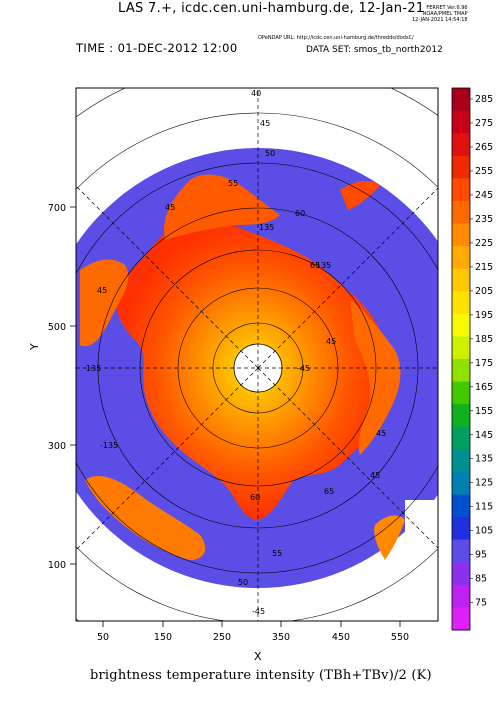 This screenshot has height=713, width=503. Describe the element at coordinates (484, 363) in the screenshot. I see `colorbar-label-175: 175` at that location.